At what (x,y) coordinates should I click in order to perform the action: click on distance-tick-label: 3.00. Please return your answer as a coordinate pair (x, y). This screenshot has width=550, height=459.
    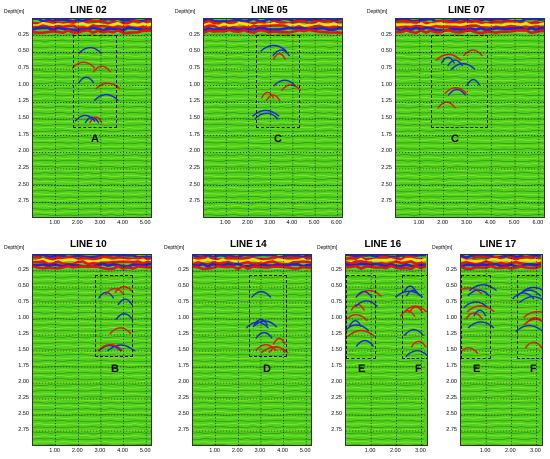
    Looking at the image, I should click on (420, 451).